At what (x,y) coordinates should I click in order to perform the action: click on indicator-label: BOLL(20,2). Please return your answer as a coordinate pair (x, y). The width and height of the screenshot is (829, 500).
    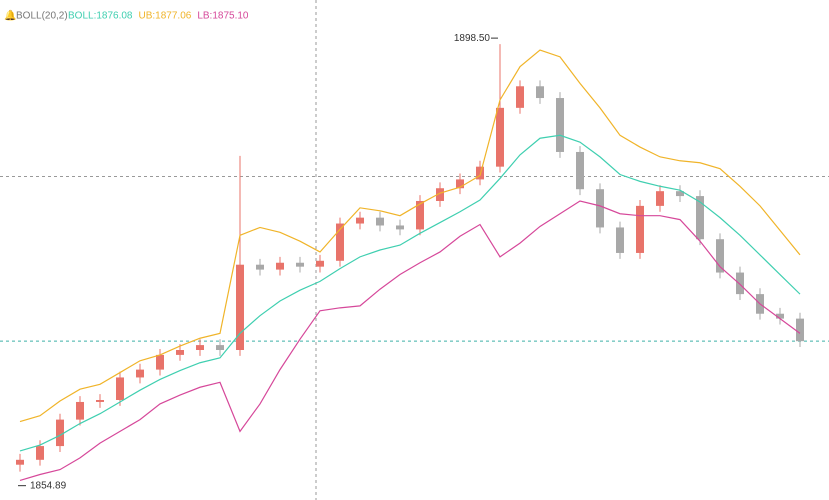
    Looking at the image, I should click on (42, 16).